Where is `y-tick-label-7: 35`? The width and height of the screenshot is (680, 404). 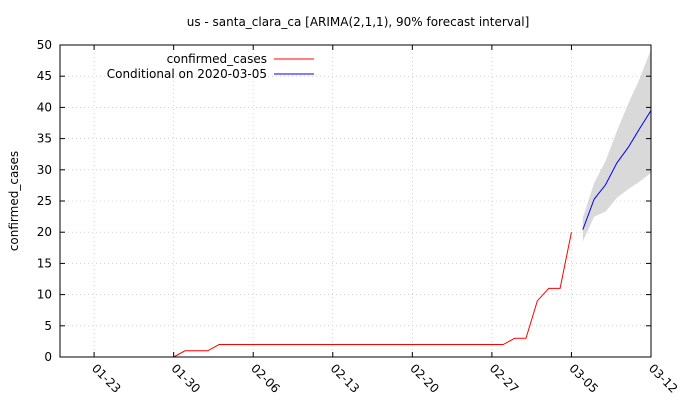 y-tick-label-7: 35 is located at coordinates (44, 139).